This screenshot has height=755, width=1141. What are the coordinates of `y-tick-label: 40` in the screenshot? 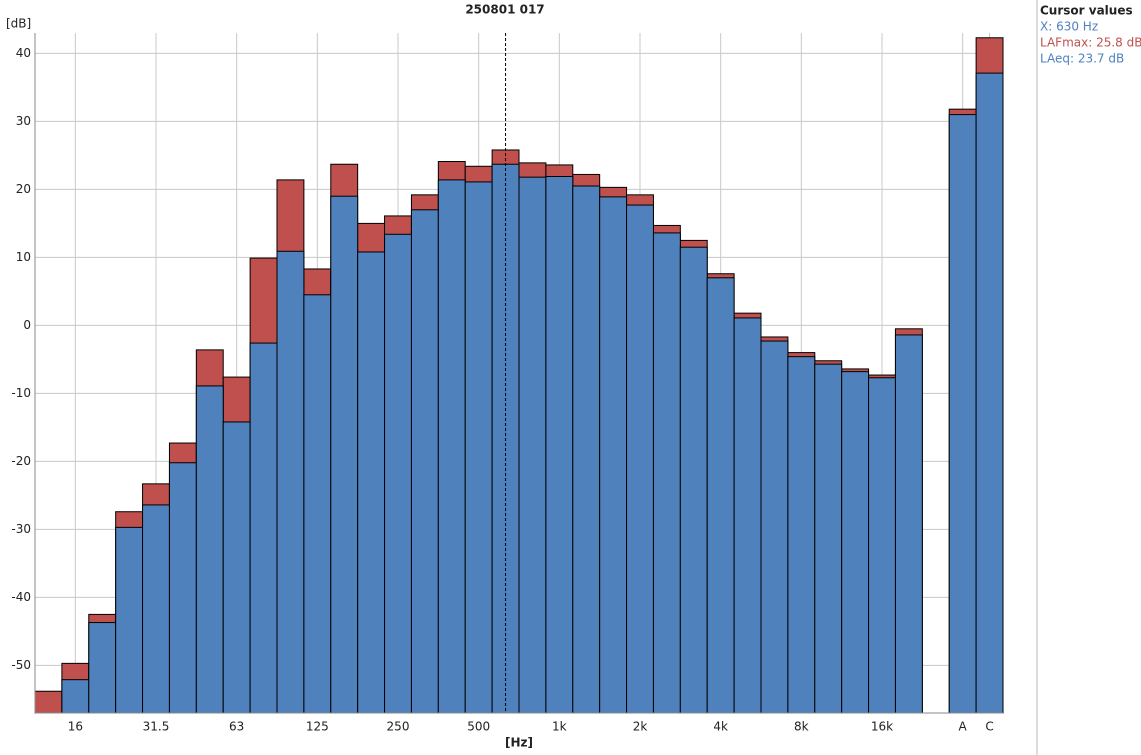 It's located at (23, 53).